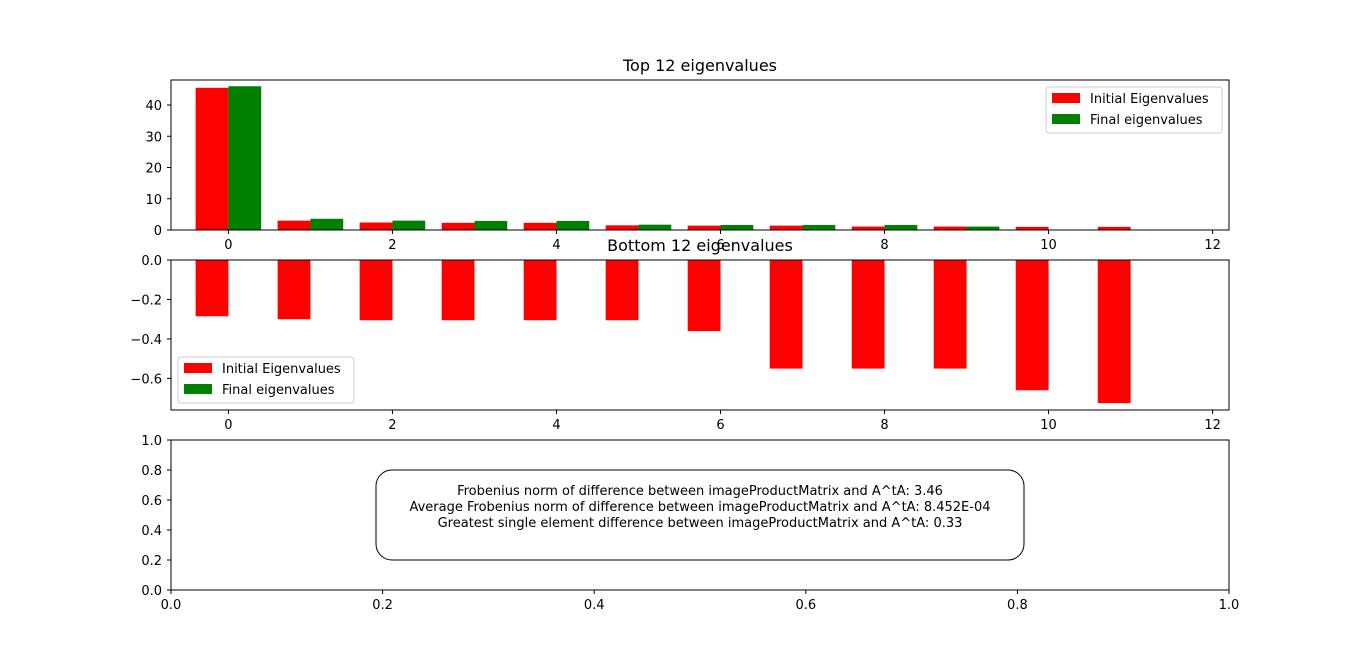 The image size is (1366, 663). I want to click on y-tick-label: 20, so click(153, 169).